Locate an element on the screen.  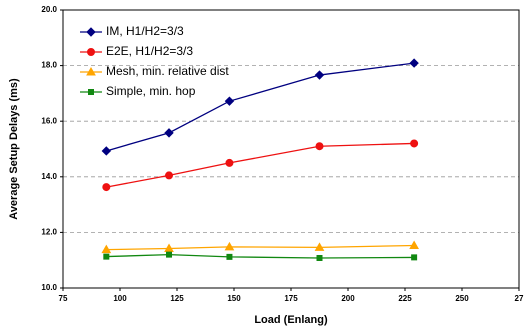
x-tick-label: 75 is located at coordinates (63, 298).